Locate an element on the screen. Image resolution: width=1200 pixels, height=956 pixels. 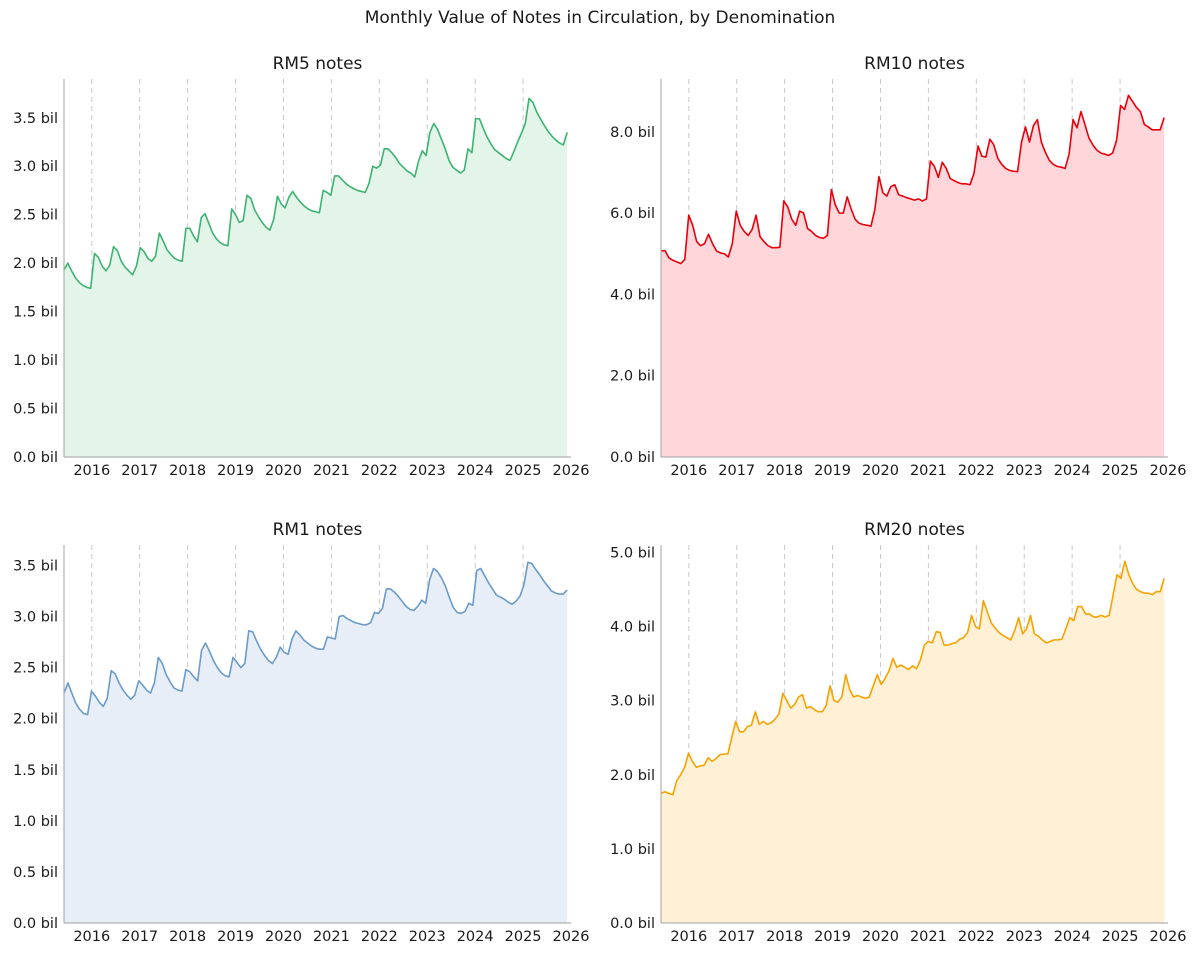
chart-title: RM5 notes is located at coordinates (318, 64).